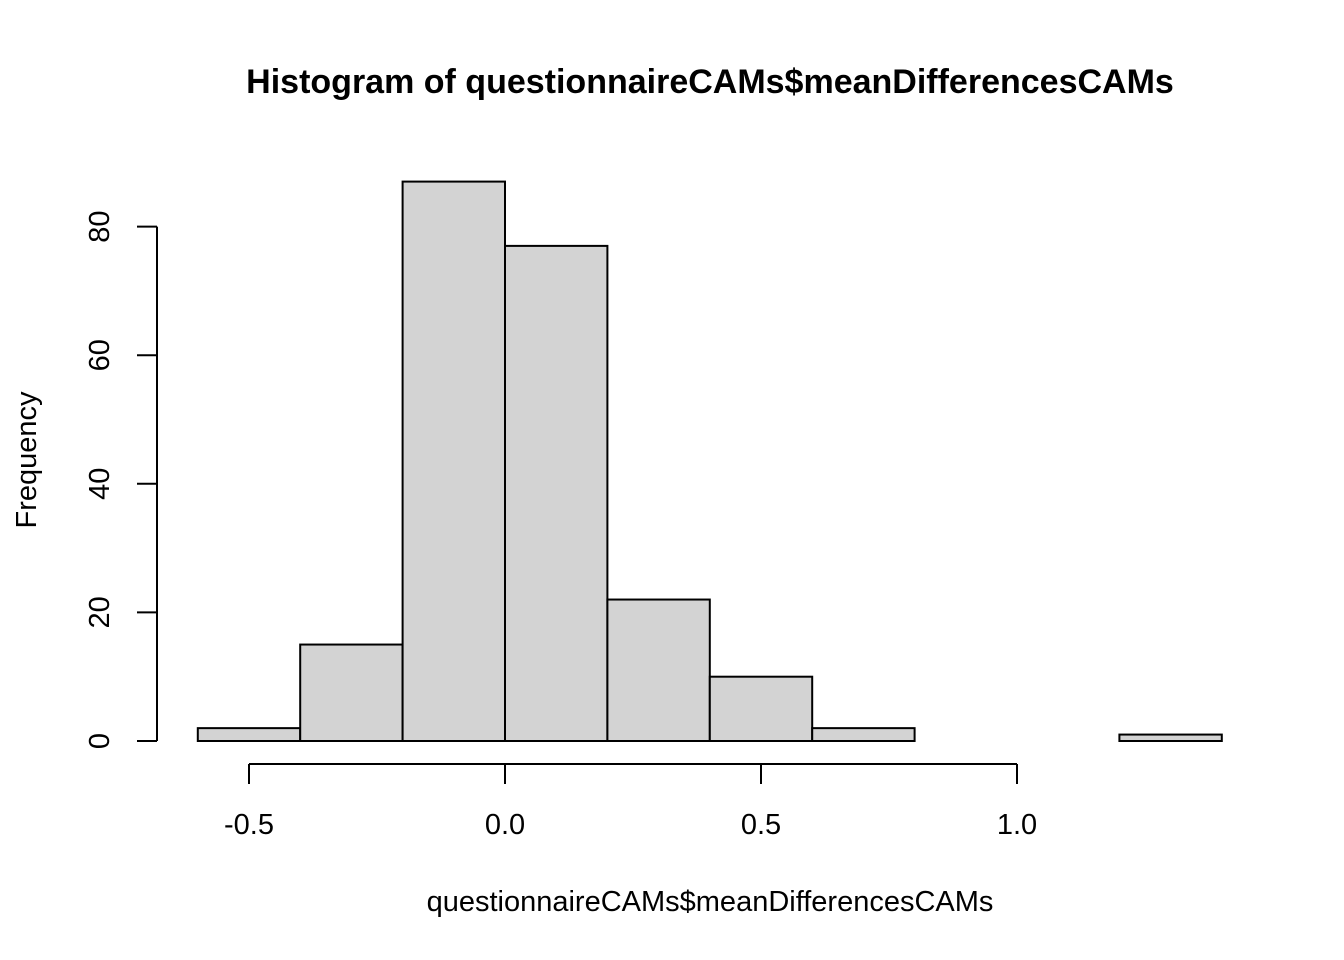  Describe the element at coordinates (630, 802) in the screenshot. I see `x-axis: -0.5 0.0 0.5 1.0` at that location.